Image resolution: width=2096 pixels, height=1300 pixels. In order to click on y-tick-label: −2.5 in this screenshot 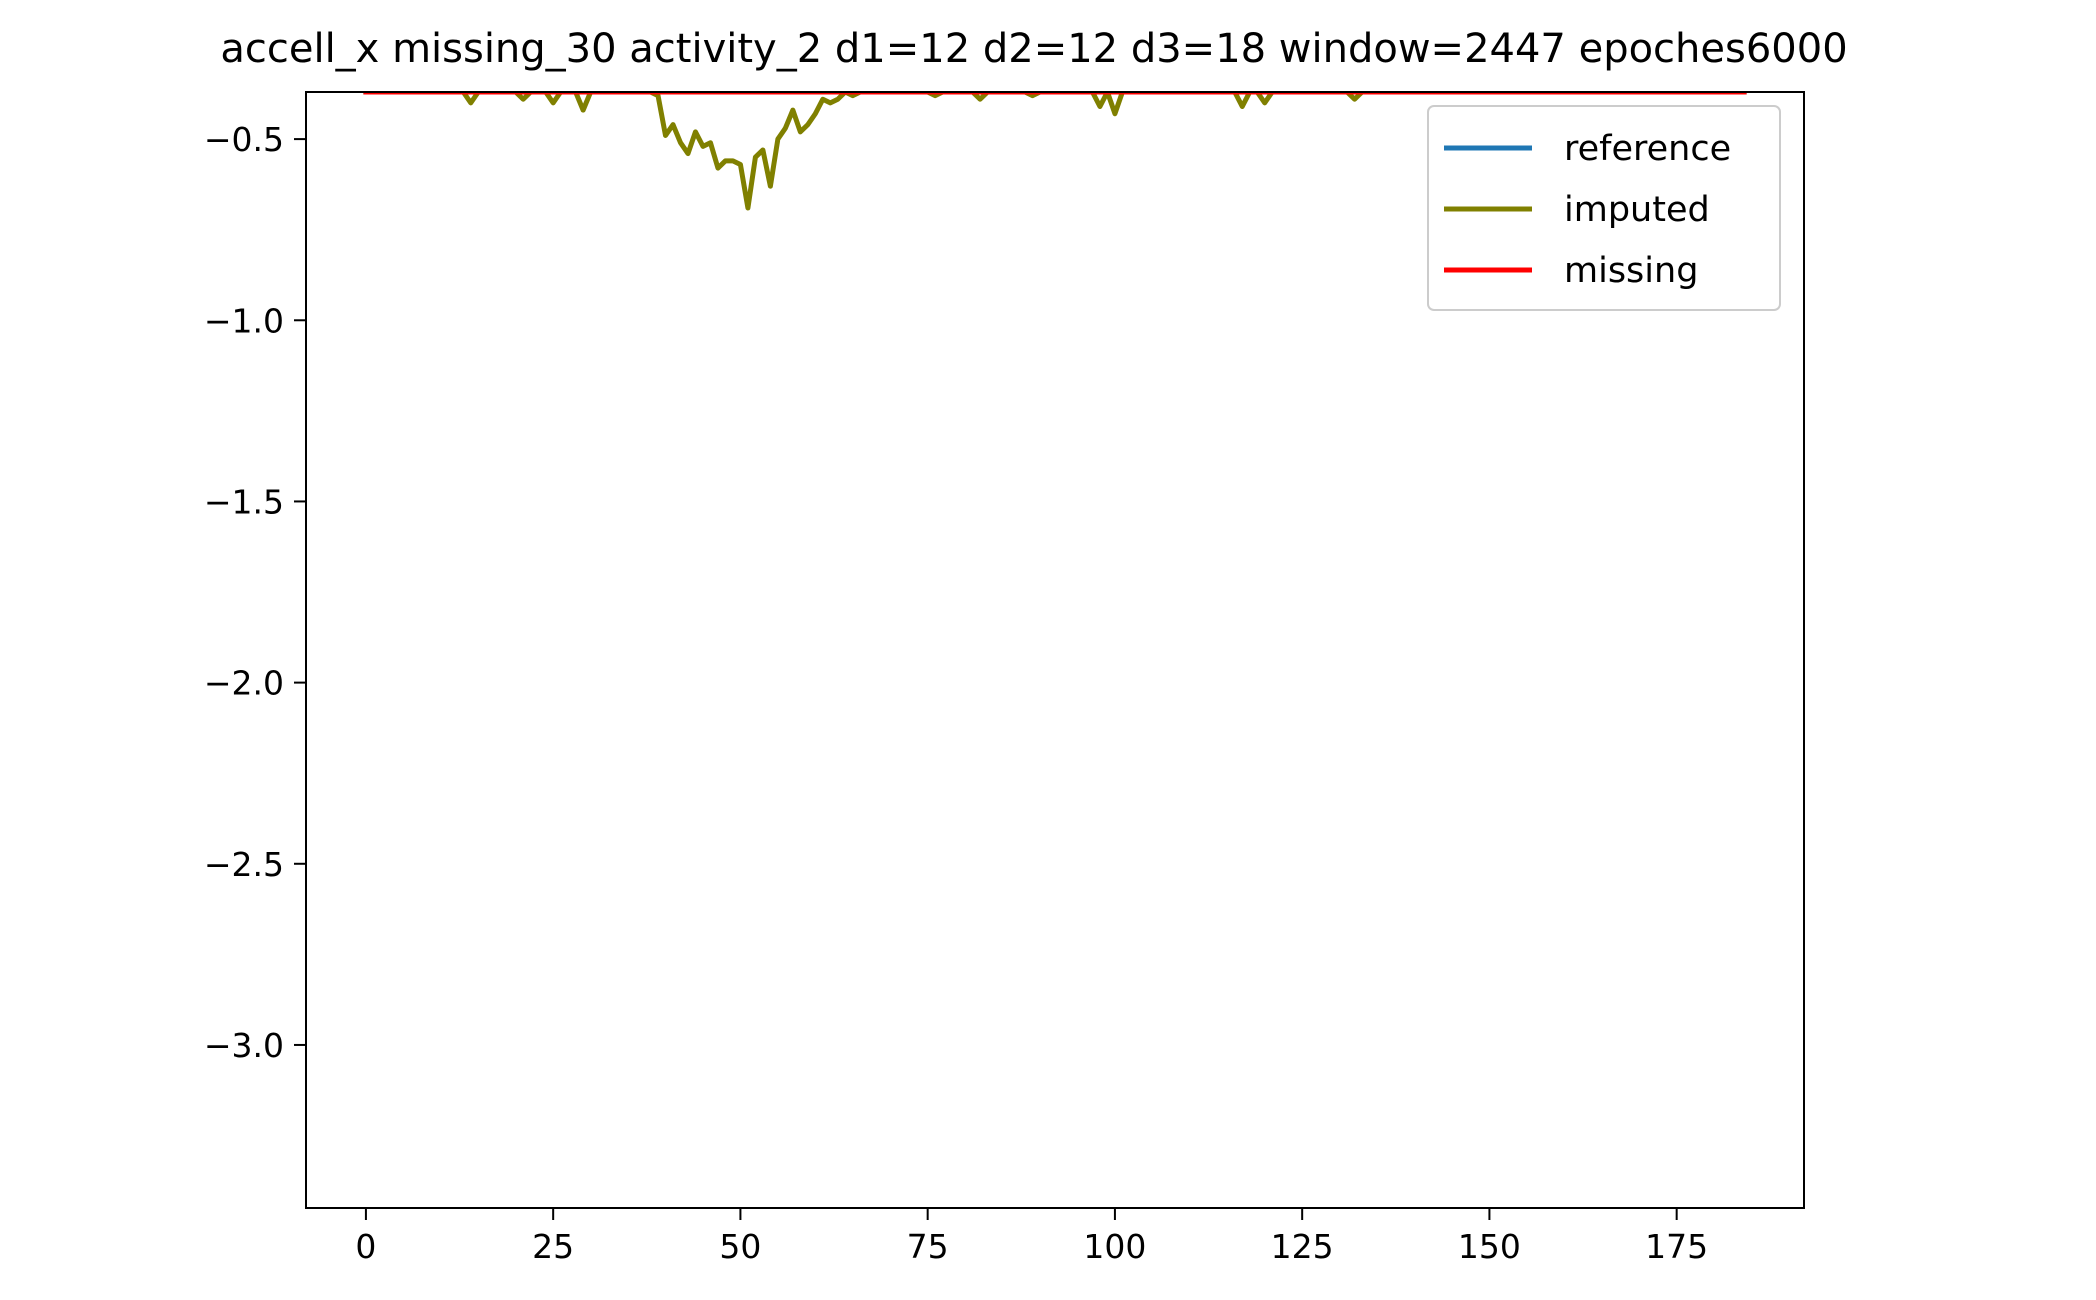, I will do `click(244, 864)`.